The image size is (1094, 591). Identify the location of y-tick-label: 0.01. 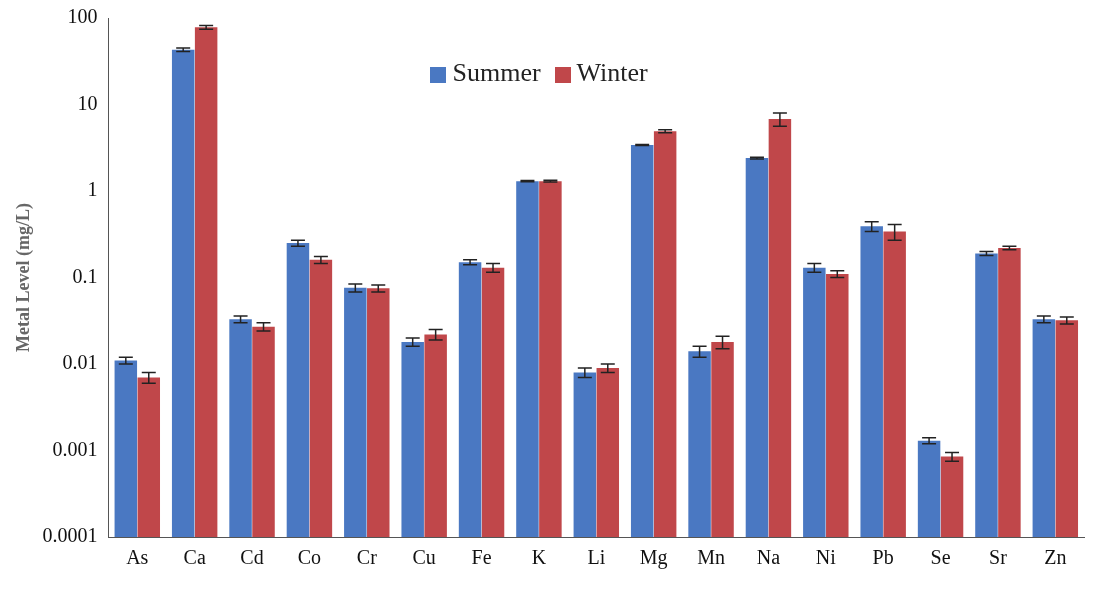
(80, 362).